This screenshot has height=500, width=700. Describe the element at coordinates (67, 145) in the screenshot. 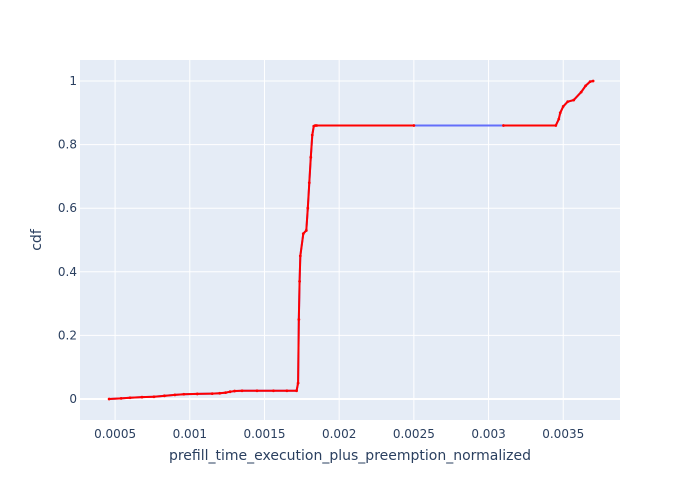

I see `y-tick-label: 0.8` at that location.